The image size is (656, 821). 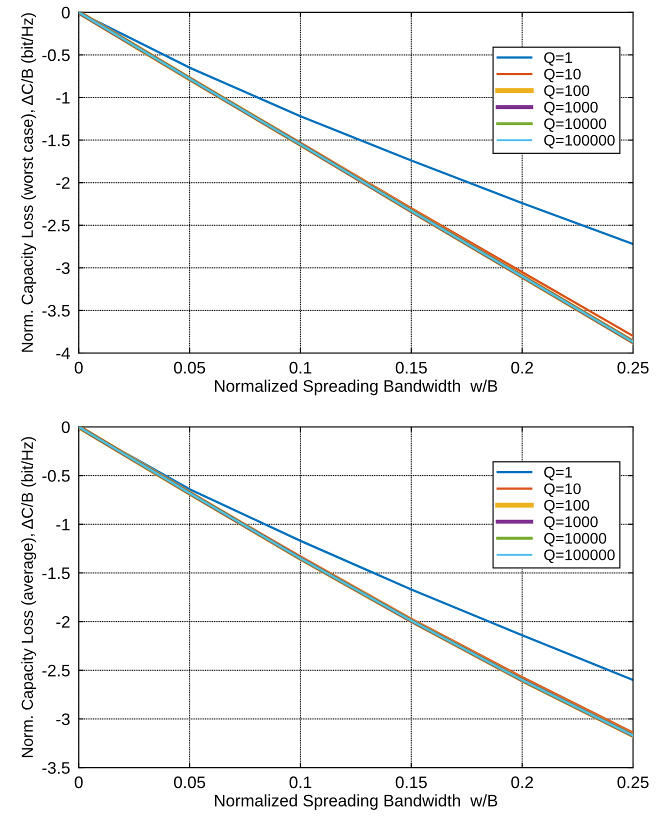 I want to click on y-axis-title: Norm. Capacity Loss (worst case), ΔC/B (bit/Hz), so click(x=28, y=182).